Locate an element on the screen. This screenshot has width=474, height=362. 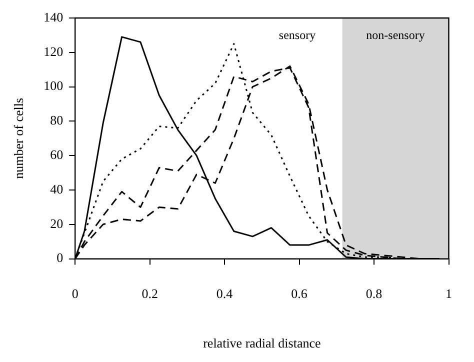
x-tick-label: 0 is located at coordinates (75, 294).